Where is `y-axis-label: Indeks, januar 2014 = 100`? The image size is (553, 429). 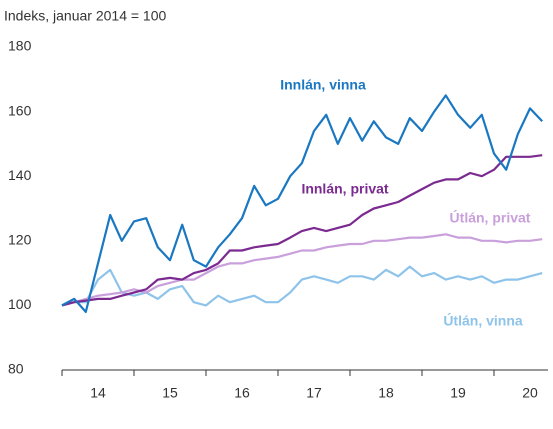
y-axis-label: Indeks, januar 2014 = 100 is located at coordinates (85, 16).